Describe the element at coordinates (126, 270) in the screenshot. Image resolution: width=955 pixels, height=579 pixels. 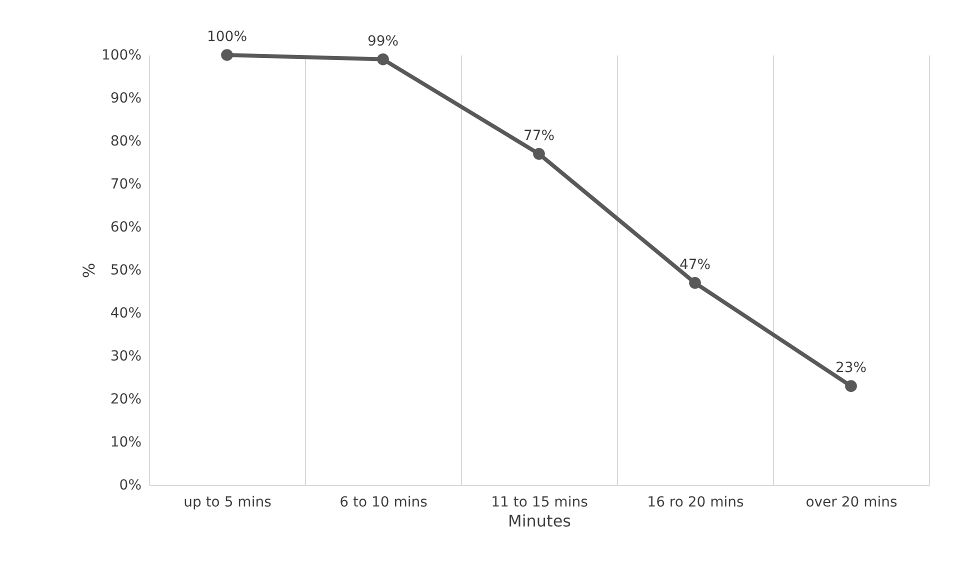
I see `y-tick-label: 50%` at that location.